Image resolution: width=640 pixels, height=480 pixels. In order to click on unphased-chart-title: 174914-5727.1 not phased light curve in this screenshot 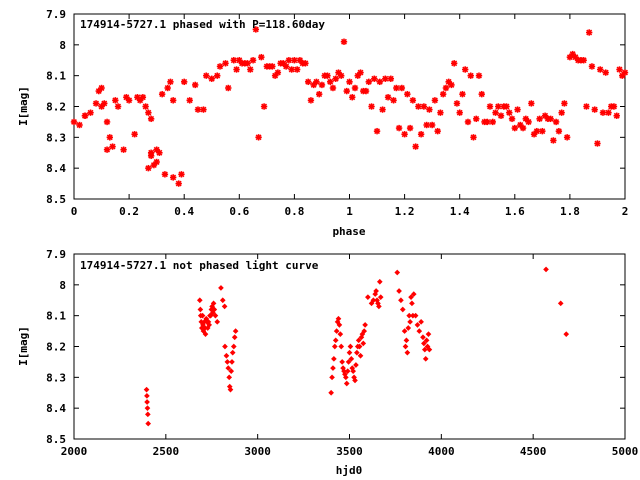, I will do `click(199, 265)`.